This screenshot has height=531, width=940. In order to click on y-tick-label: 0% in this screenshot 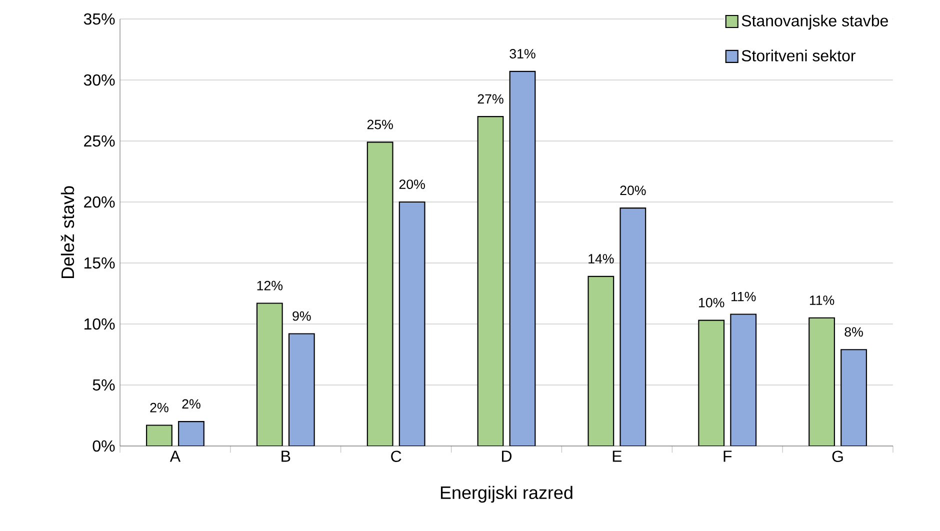, I will do `click(103, 446)`.